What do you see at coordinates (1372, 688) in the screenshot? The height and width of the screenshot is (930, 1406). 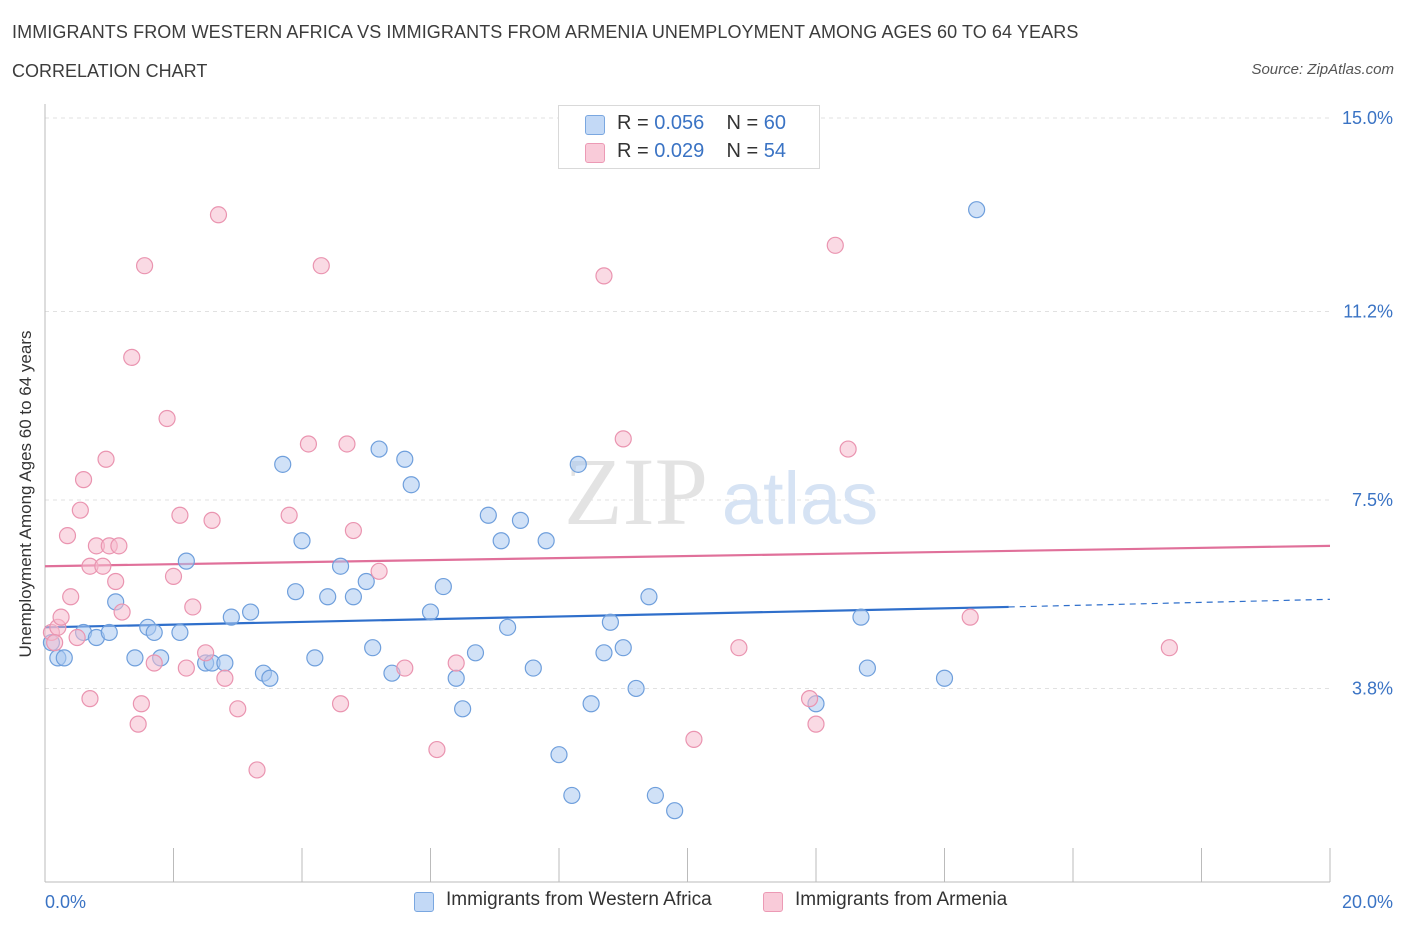 I see `y-tick-label-0: 3.8%` at bounding box center [1372, 688].